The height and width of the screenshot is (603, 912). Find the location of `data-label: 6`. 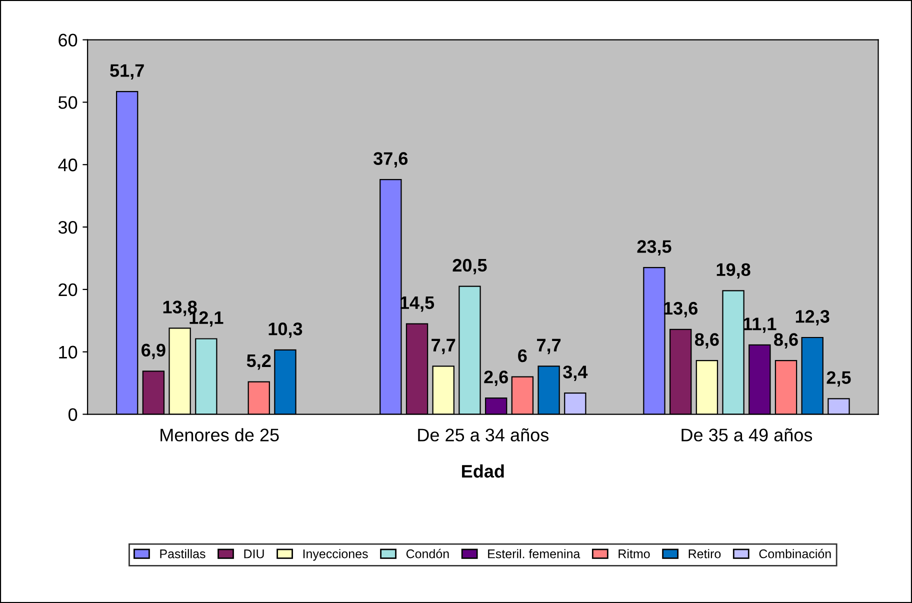

data-label: 6 is located at coordinates (522, 355).